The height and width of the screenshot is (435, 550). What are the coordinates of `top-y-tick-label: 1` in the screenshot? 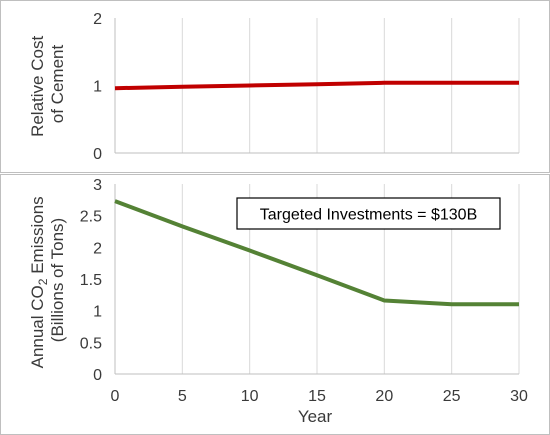 It's located at (97, 87).